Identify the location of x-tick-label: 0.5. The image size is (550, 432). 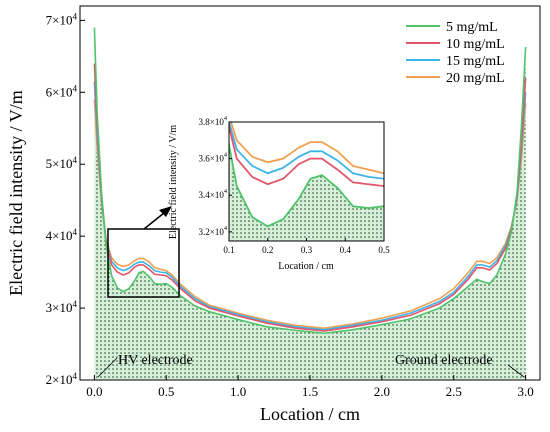
(166, 391).